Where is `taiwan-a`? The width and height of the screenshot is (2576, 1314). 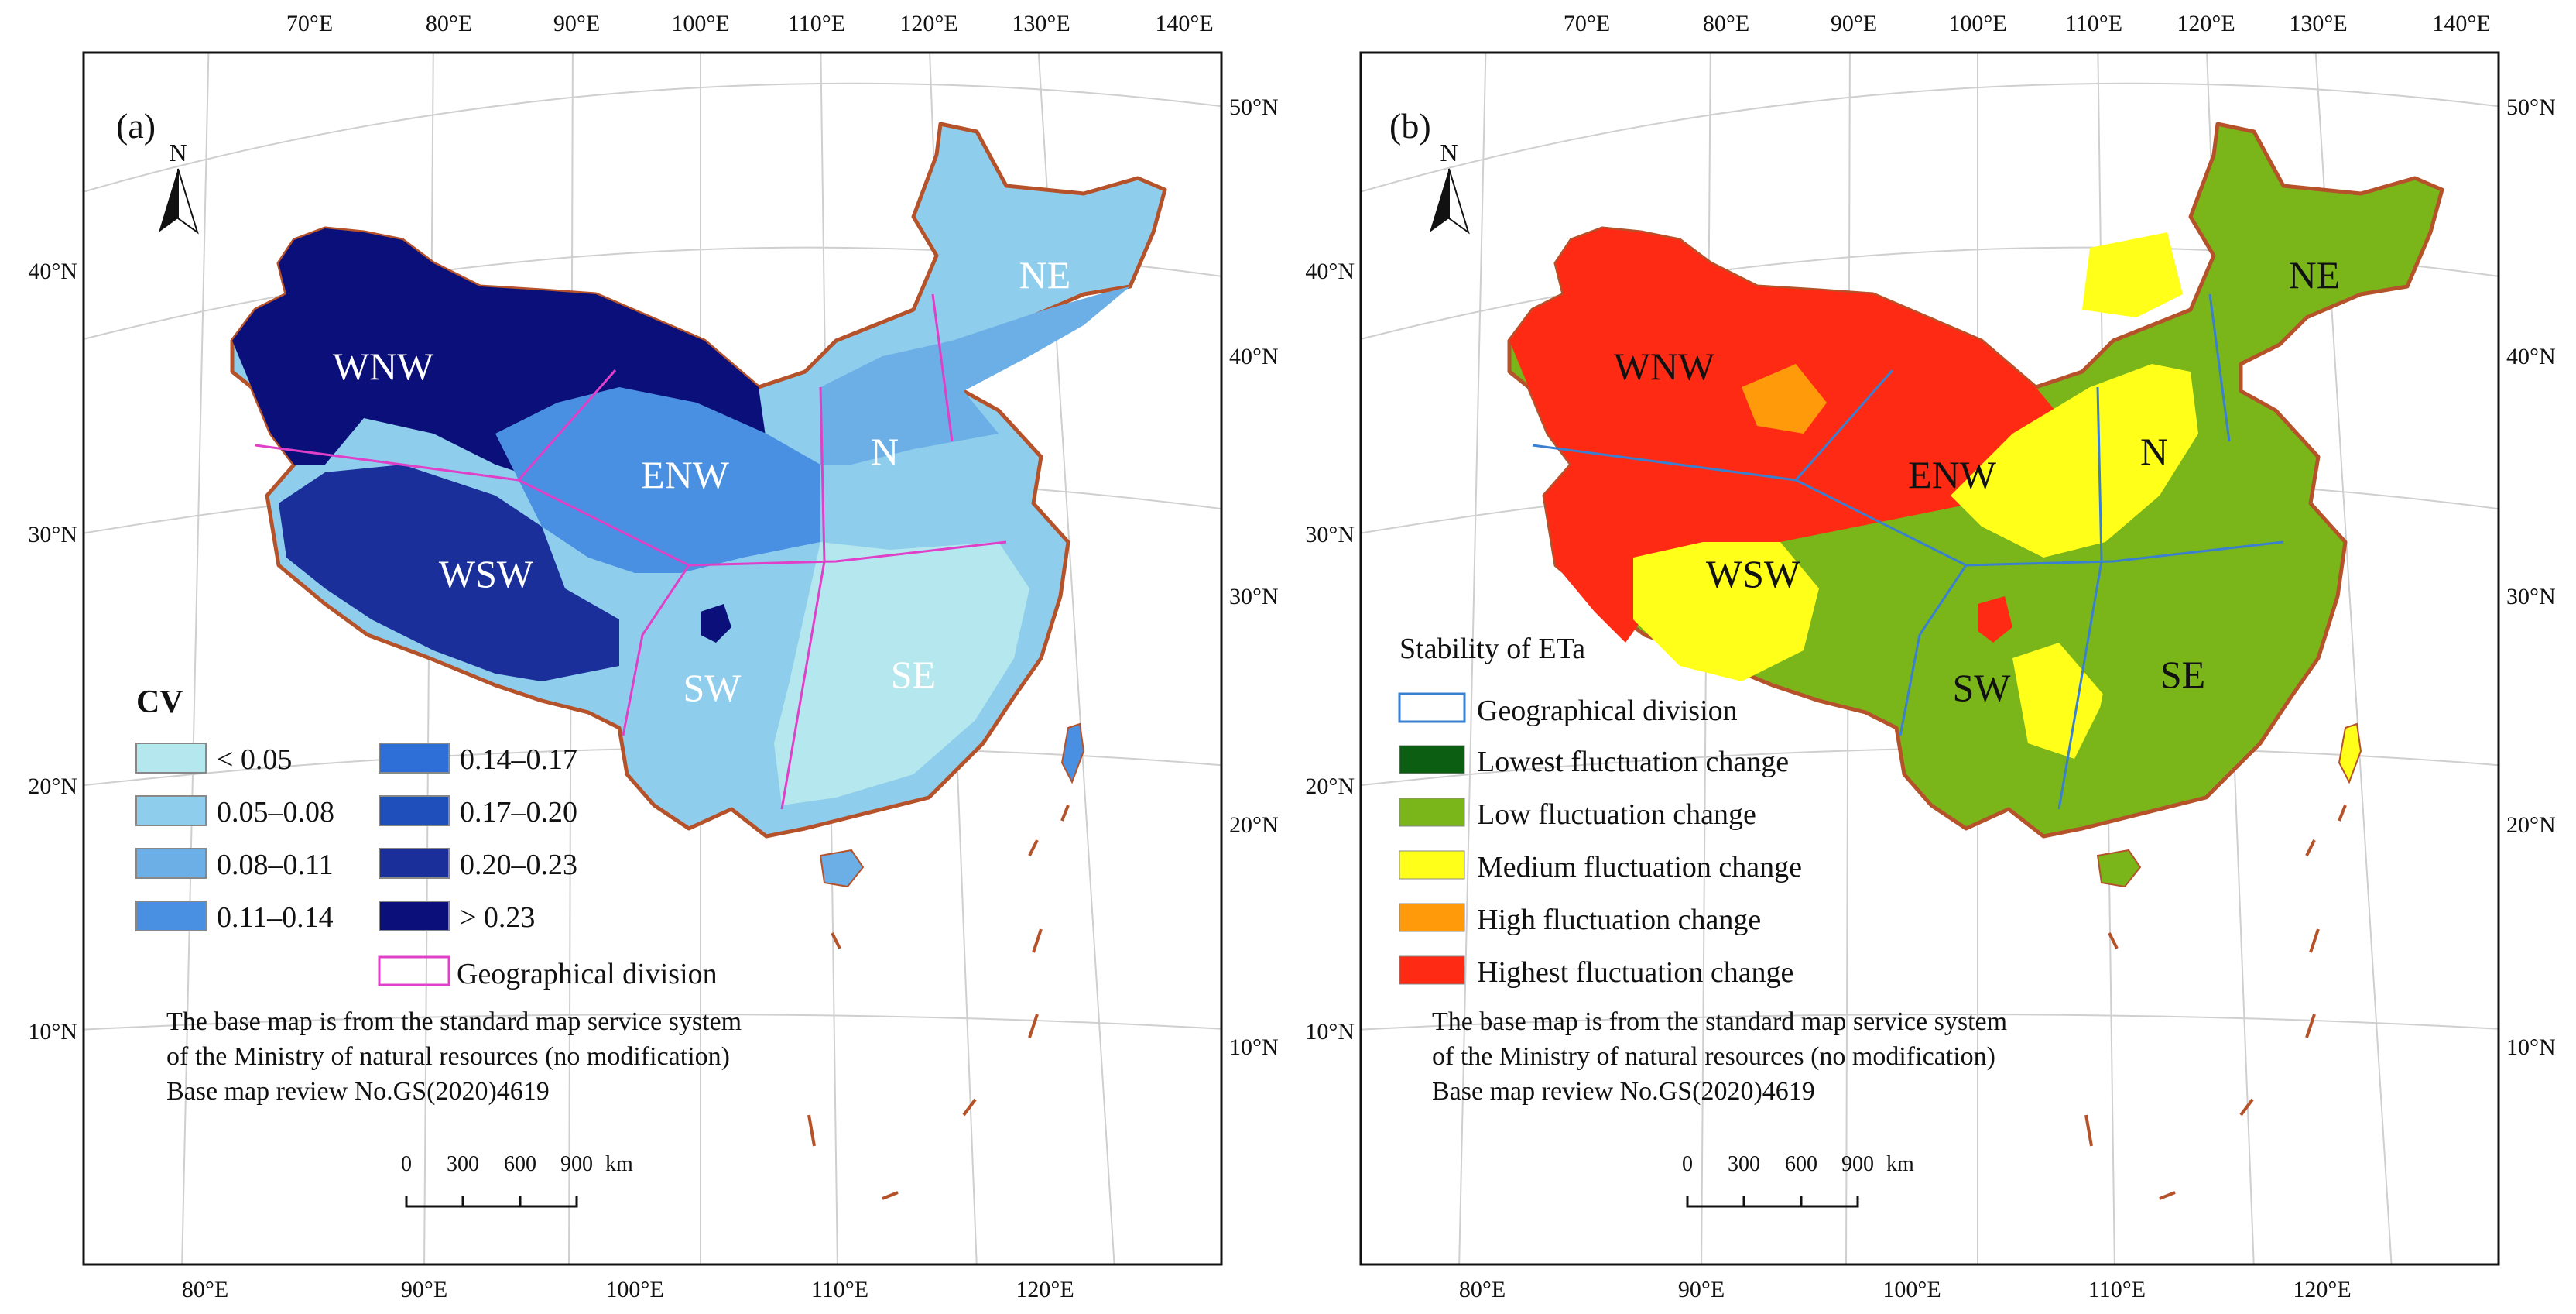 taiwan-a is located at coordinates (1072, 753).